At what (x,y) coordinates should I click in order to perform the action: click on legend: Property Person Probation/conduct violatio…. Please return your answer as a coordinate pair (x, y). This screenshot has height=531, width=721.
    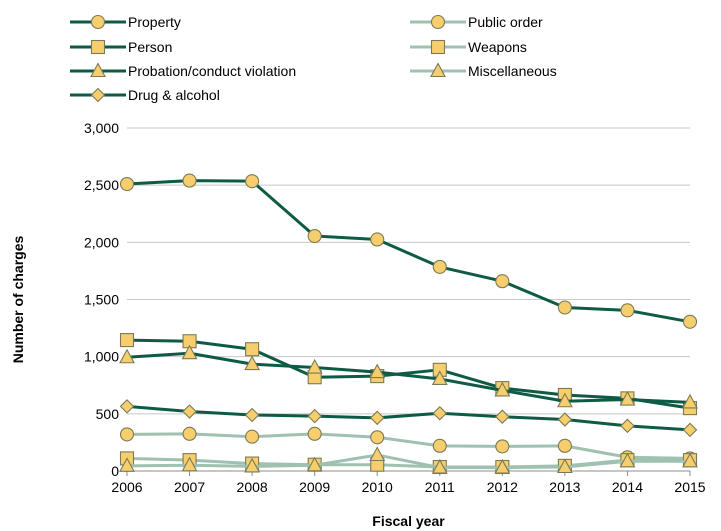
    Looking at the image, I should click on (313, 58).